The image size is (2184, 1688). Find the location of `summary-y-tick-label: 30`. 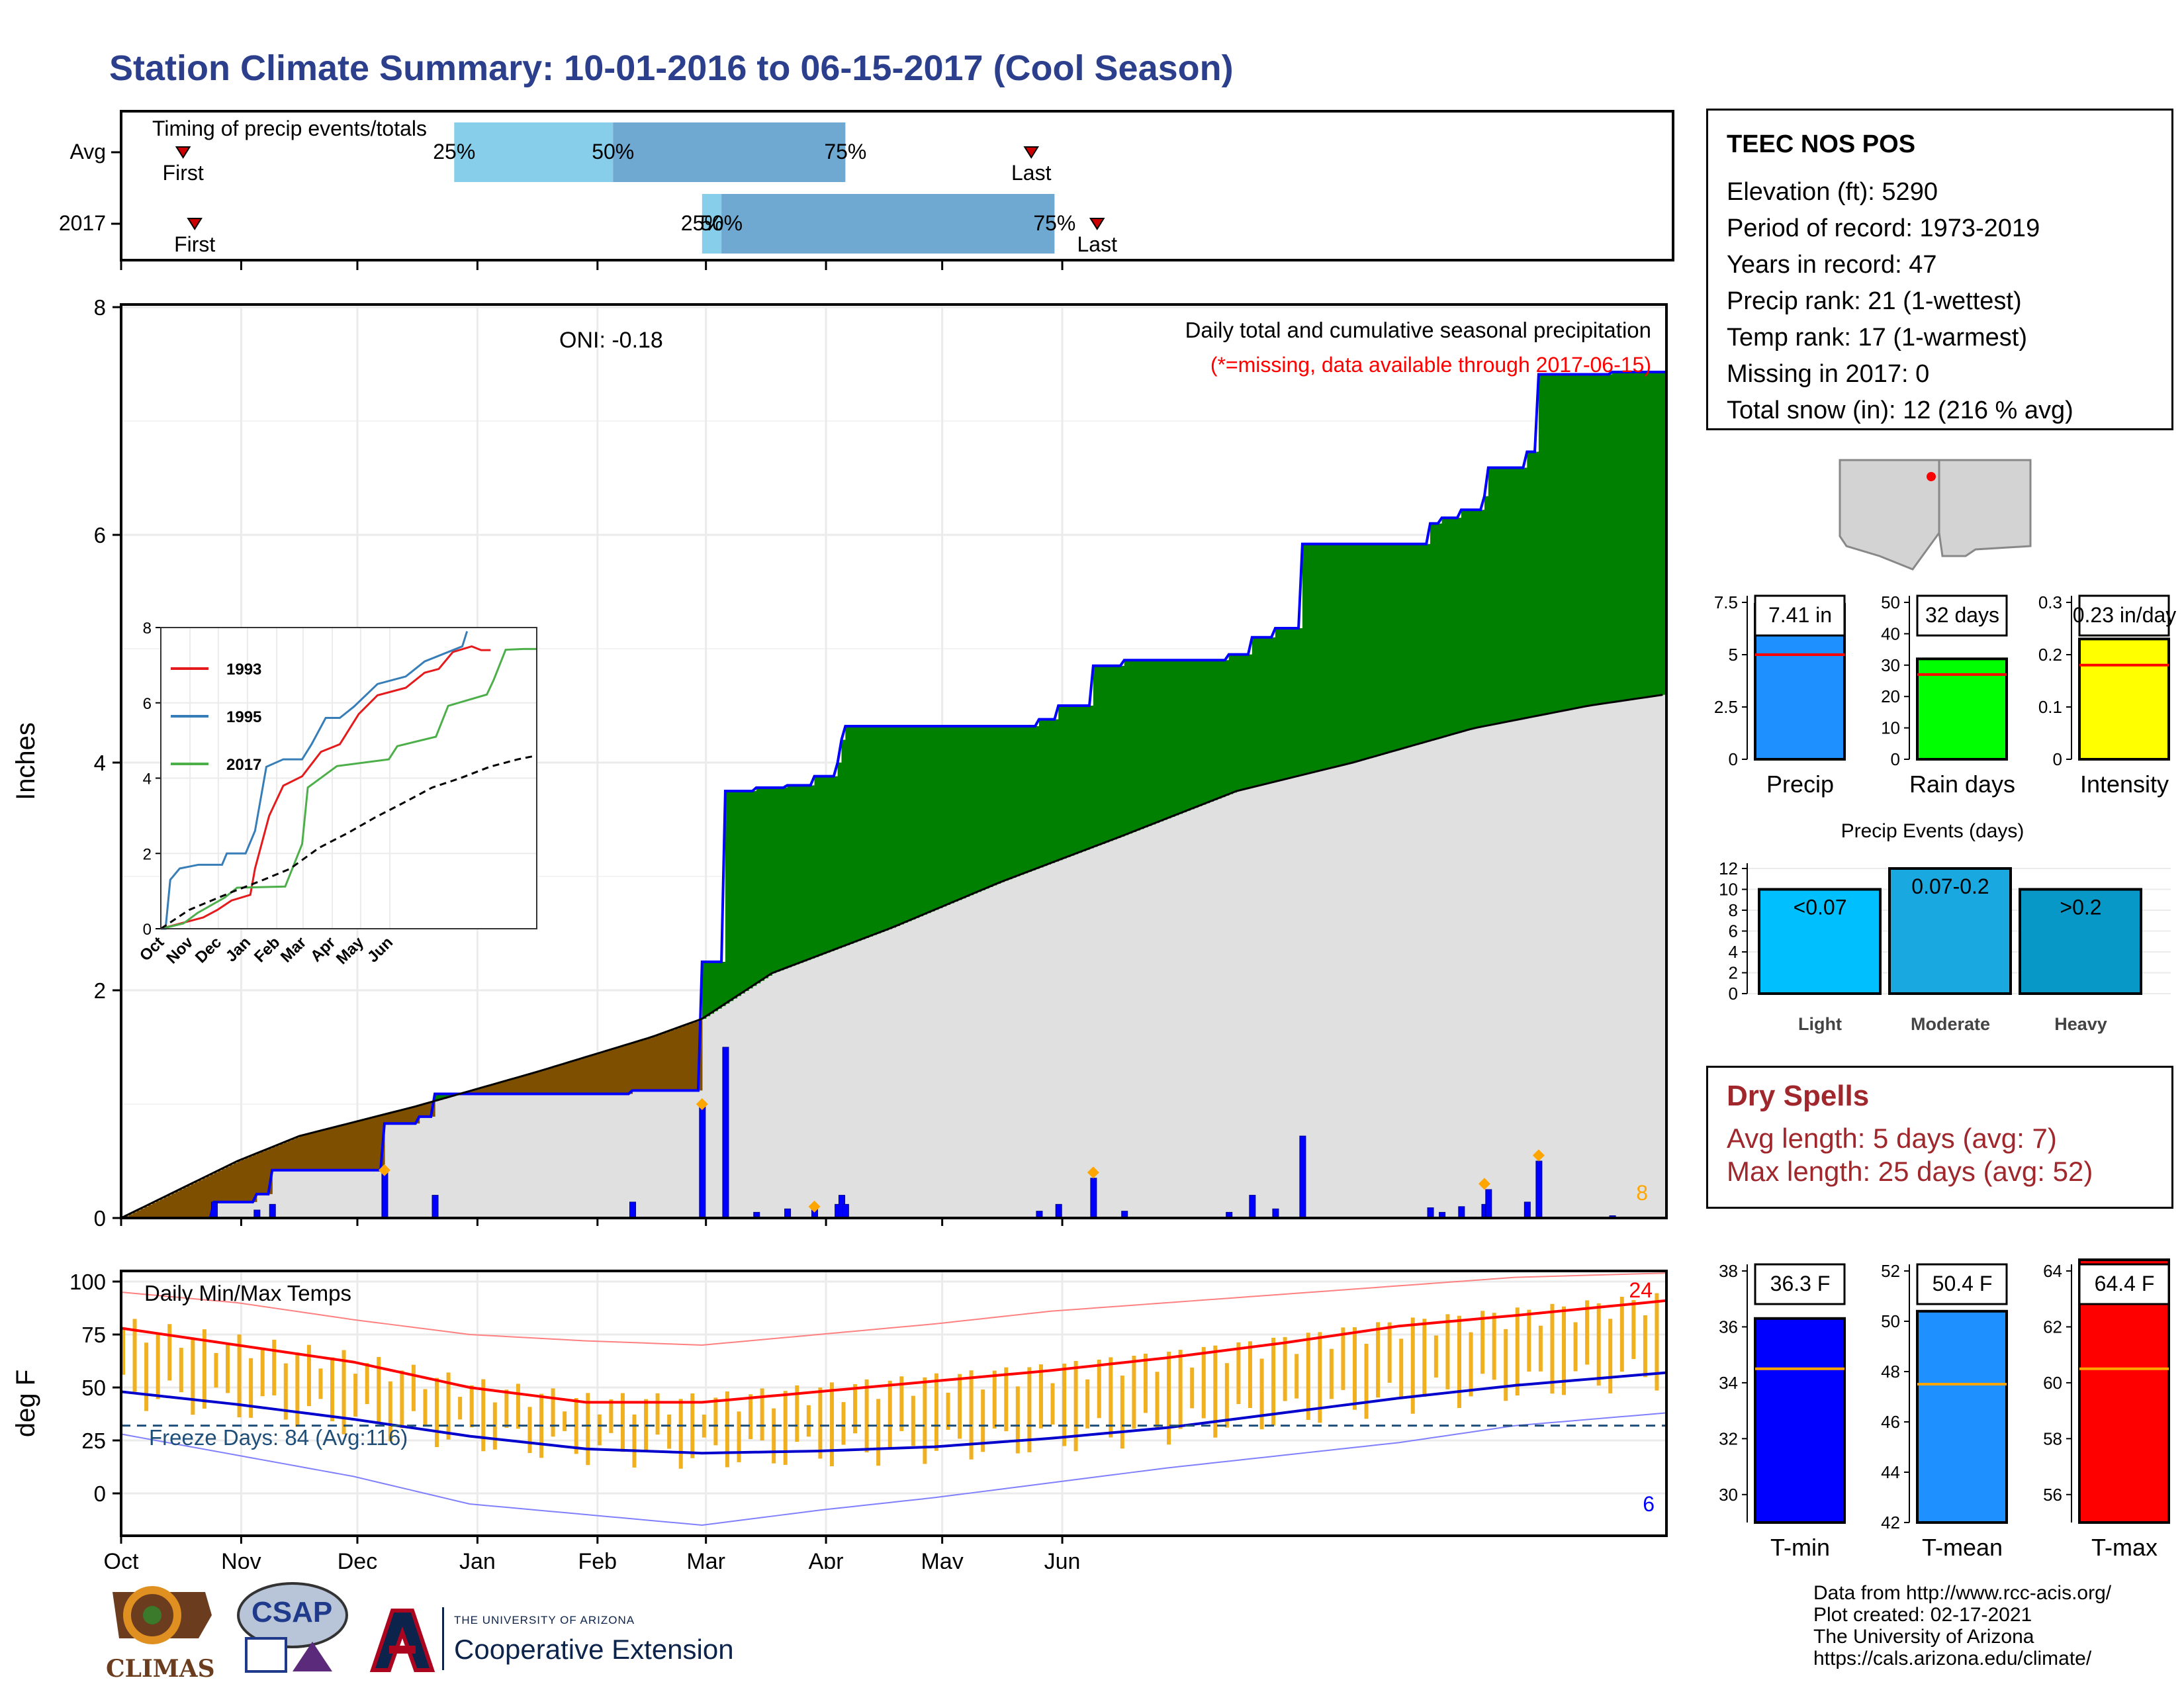

summary-y-tick-label: 30 is located at coordinates (1891, 665).